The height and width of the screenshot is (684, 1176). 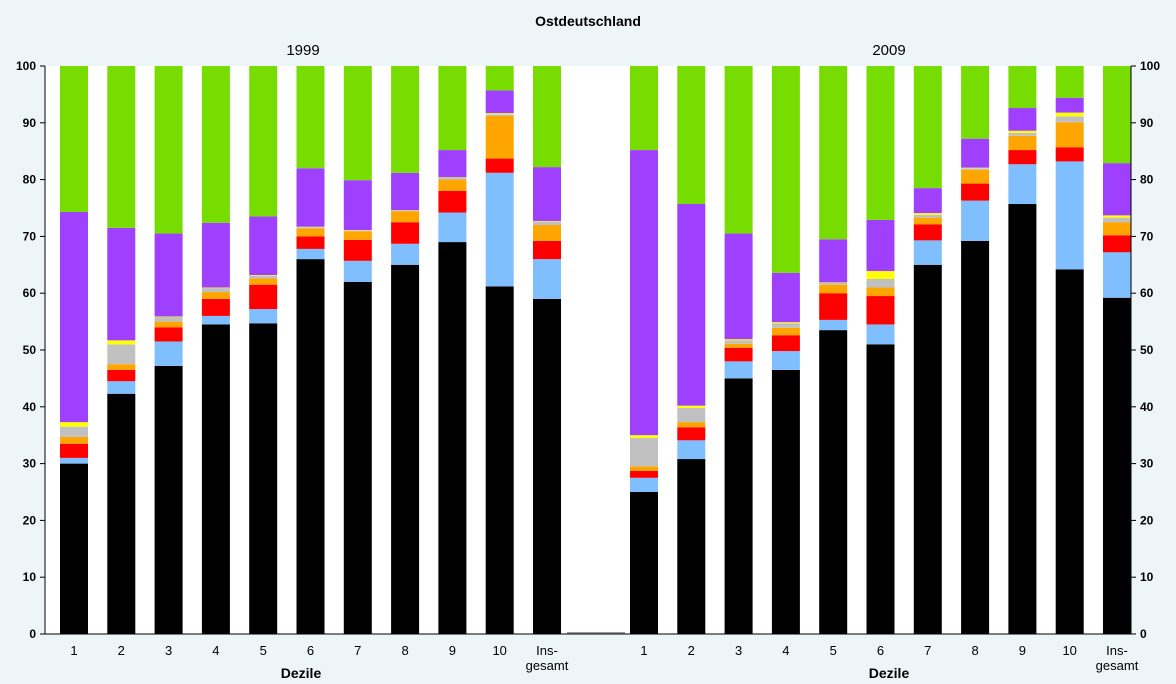 What do you see at coordinates (1147, 520) in the screenshot?
I see `y-tick-label-right-20: 20` at bounding box center [1147, 520].